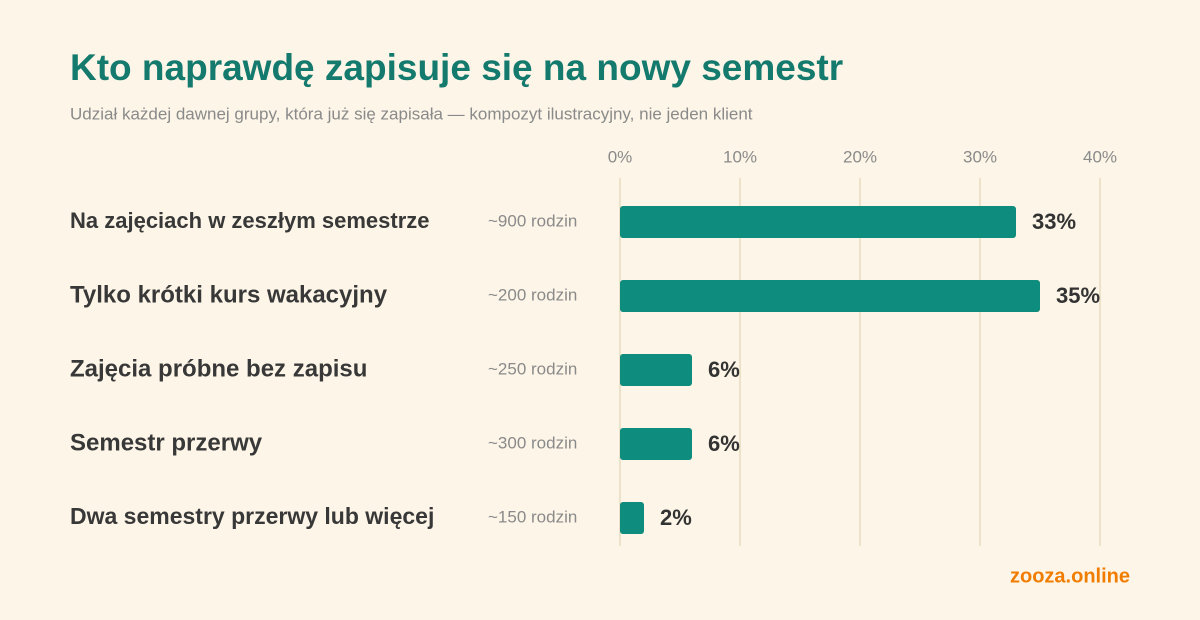 The height and width of the screenshot is (620, 1200). What do you see at coordinates (620, 156) in the screenshot?
I see `x-tick-label: 0%` at bounding box center [620, 156].